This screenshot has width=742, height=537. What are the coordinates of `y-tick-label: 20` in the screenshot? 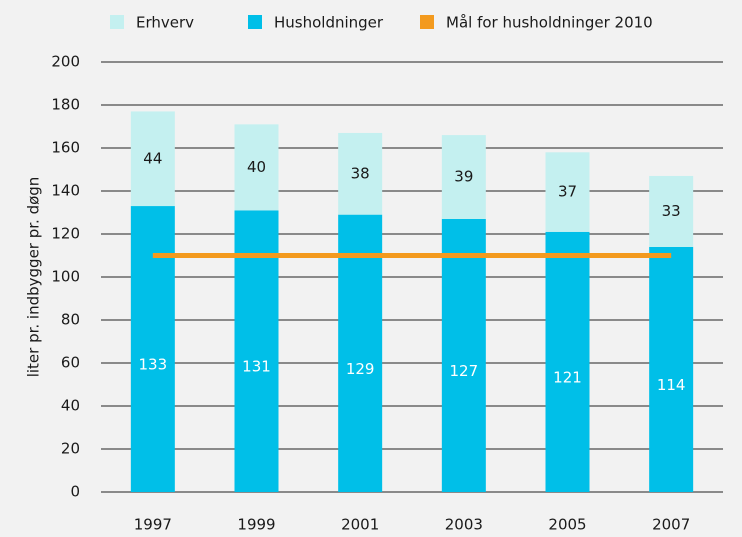 It's located at (70, 449).